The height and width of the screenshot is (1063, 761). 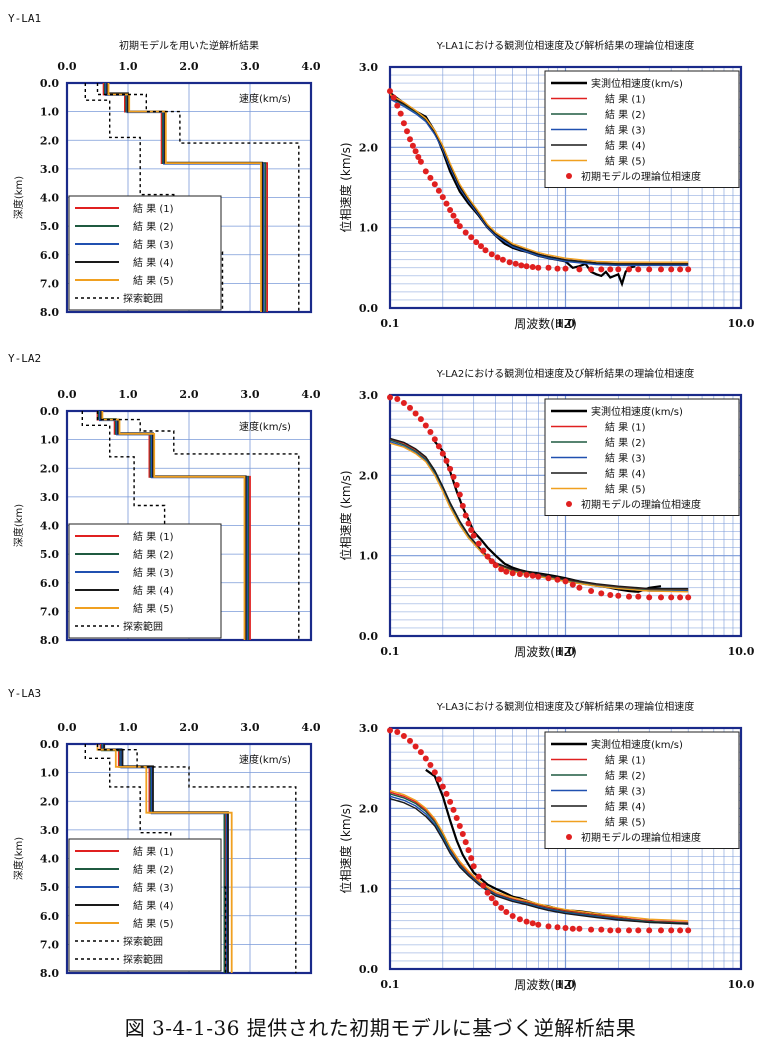 I want to click on chart-title: Y-LA3における観測位相速度及び解析結果の理論位相速度, so click(x=565, y=706).